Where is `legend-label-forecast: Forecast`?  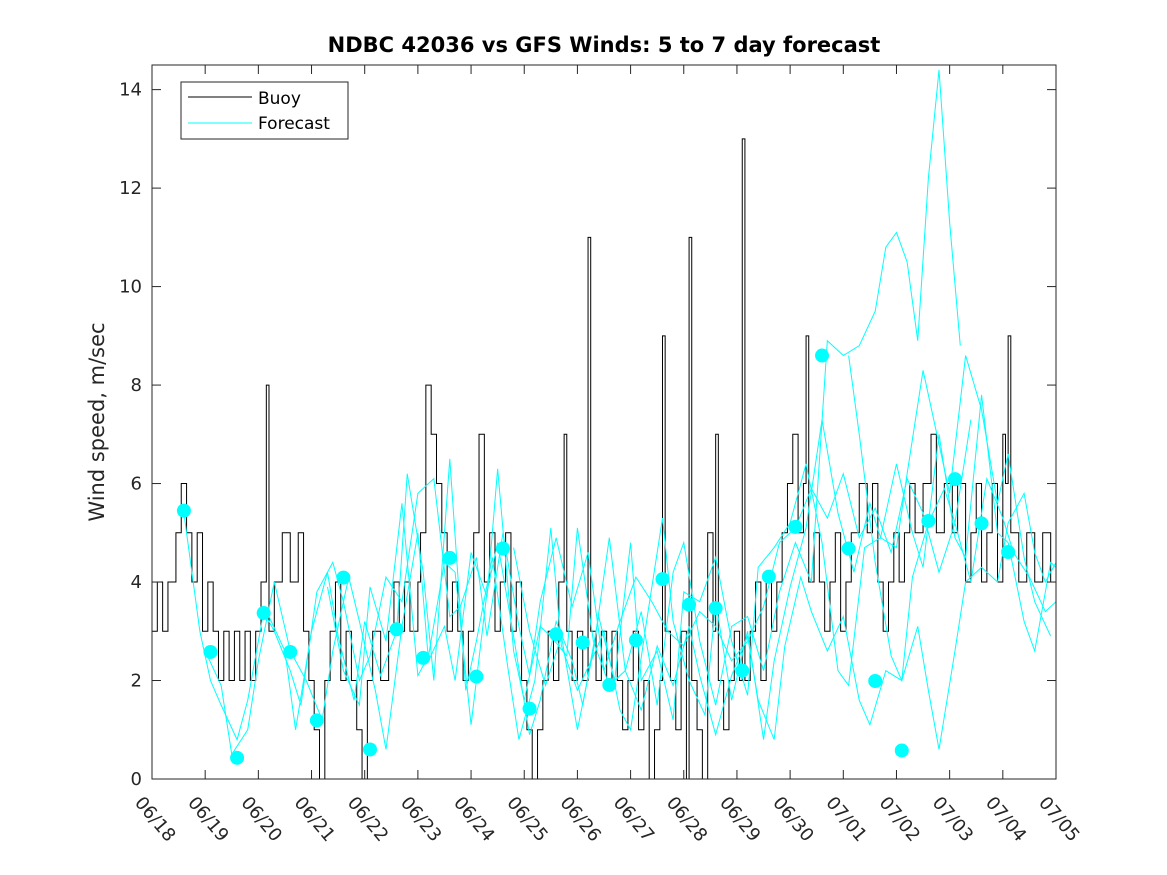
legend-label-forecast: Forecast is located at coordinates (294, 124).